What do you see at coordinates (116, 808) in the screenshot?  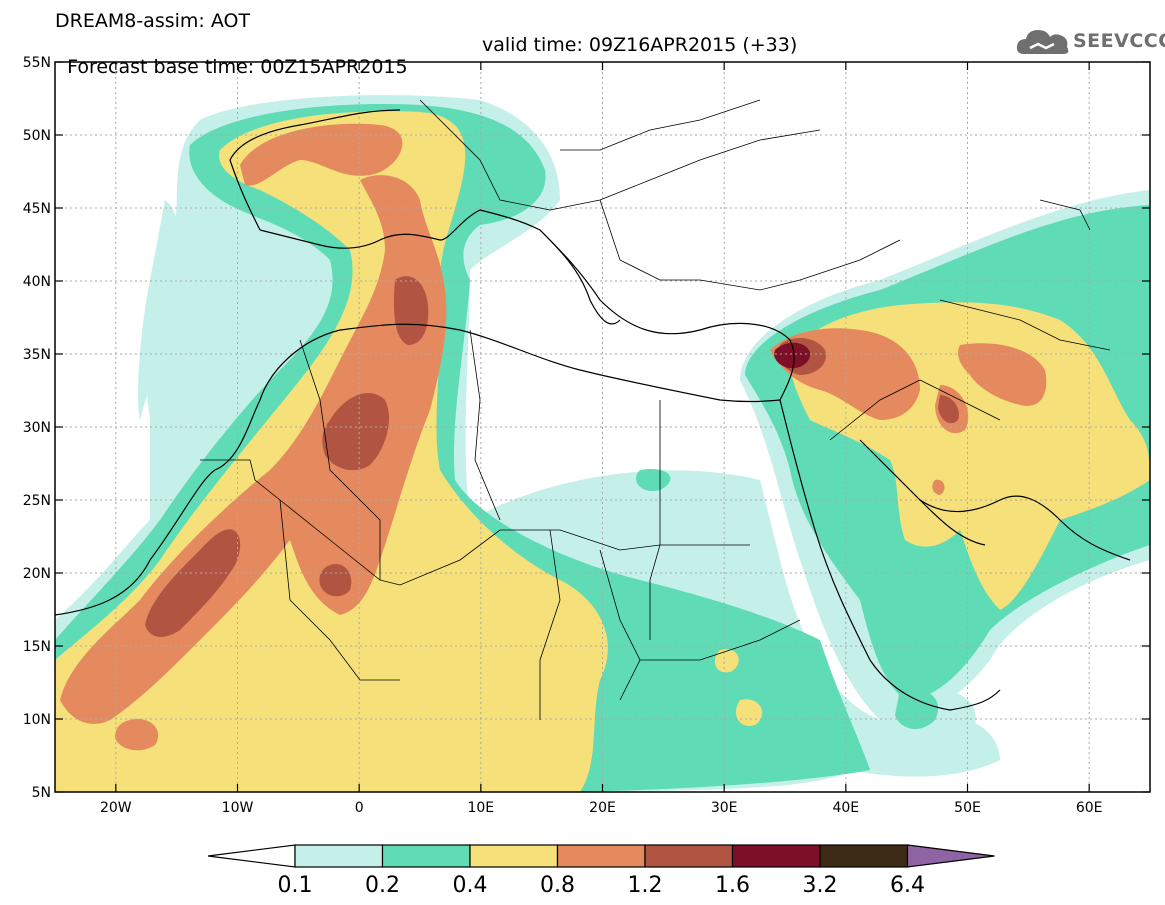 I see `lon-tick-label: 20W` at bounding box center [116, 808].